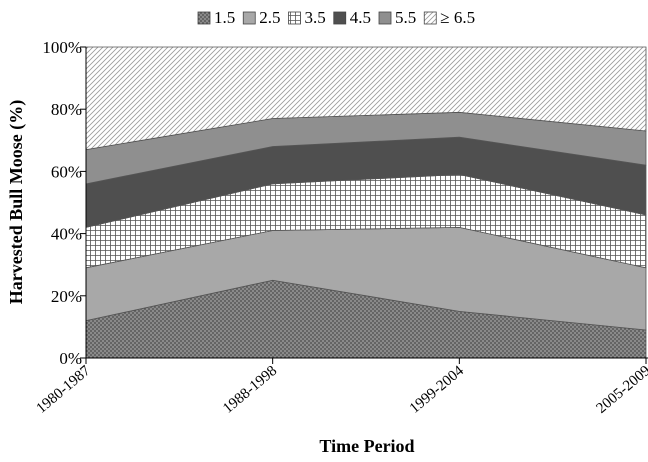  What do you see at coordinates (66, 109) in the screenshot?
I see `y-tick-label: 80%` at bounding box center [66, 109].